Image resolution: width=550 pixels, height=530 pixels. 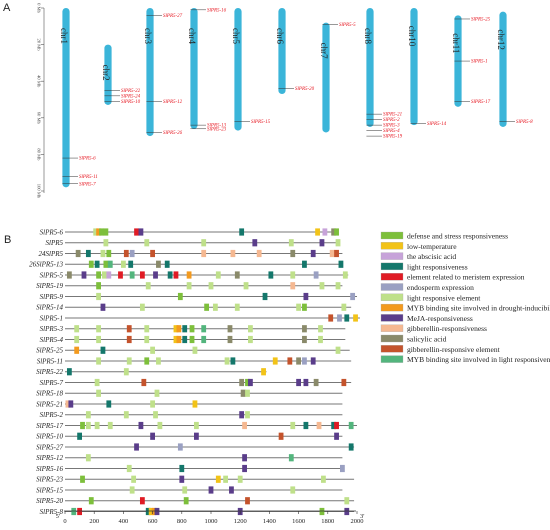 What do you see at coordinates (261, 122) in the screenshot?
I see `gene-label: SlPR5-15` at bounding box center [261, 122].